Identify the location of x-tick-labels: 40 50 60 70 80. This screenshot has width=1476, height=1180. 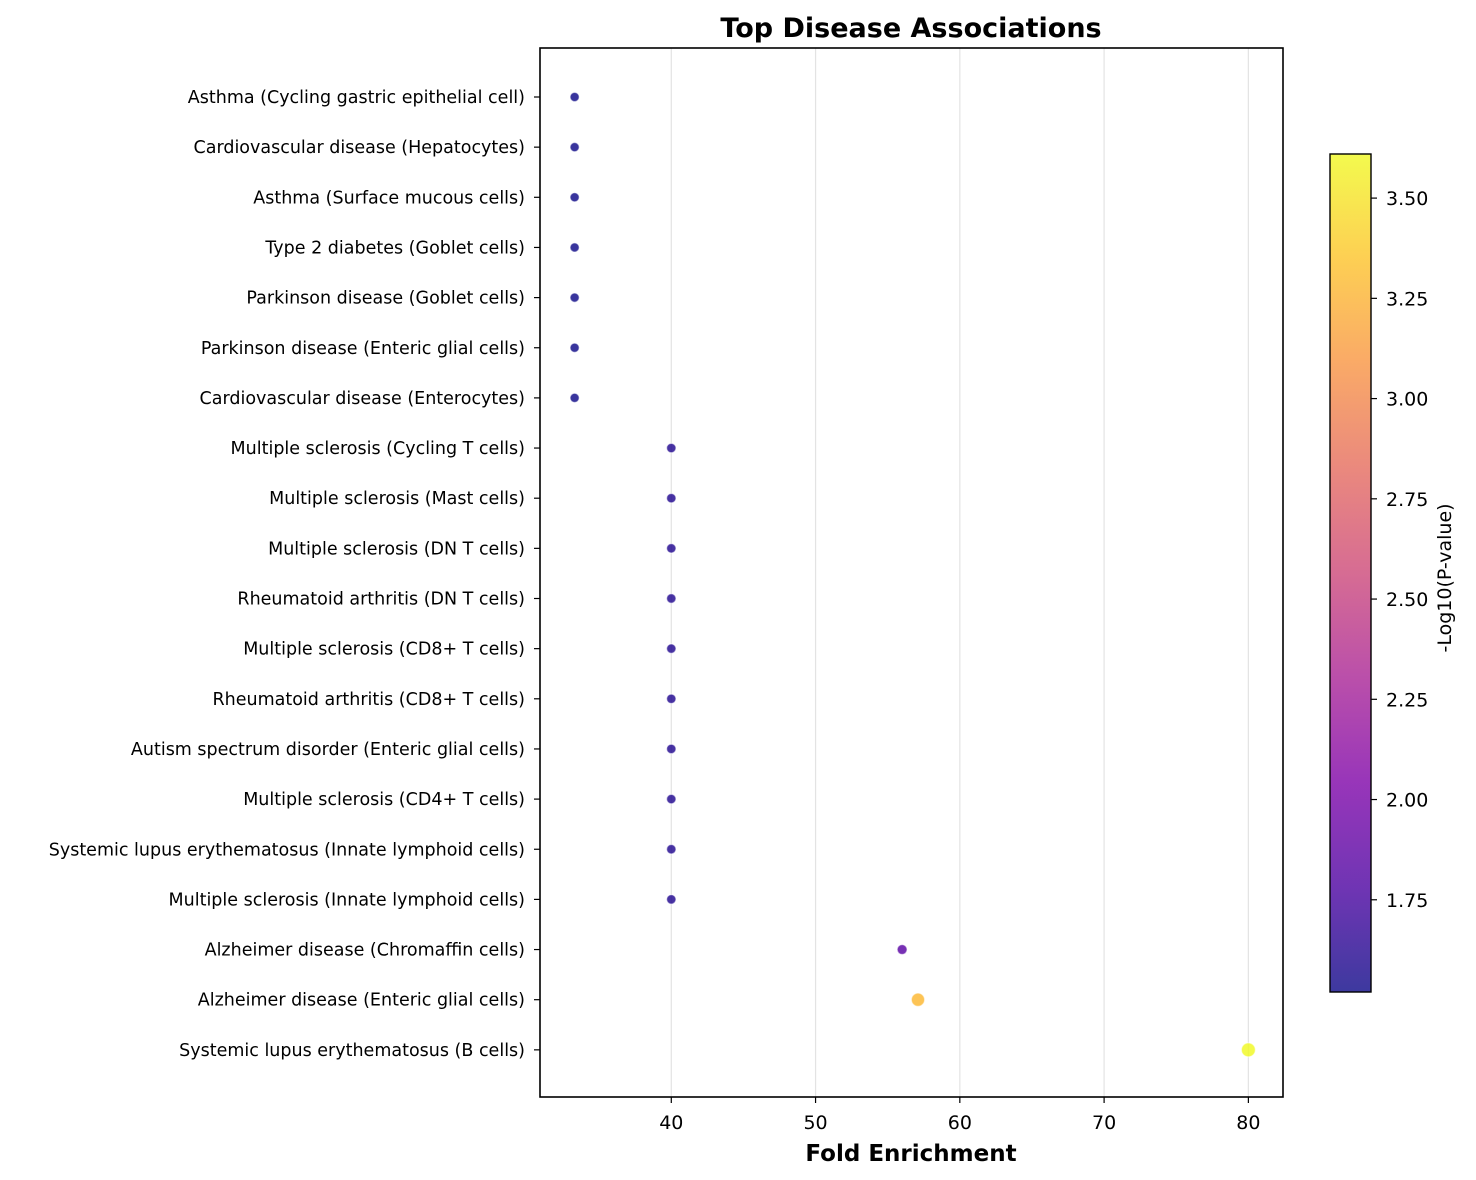
(959, 1115).